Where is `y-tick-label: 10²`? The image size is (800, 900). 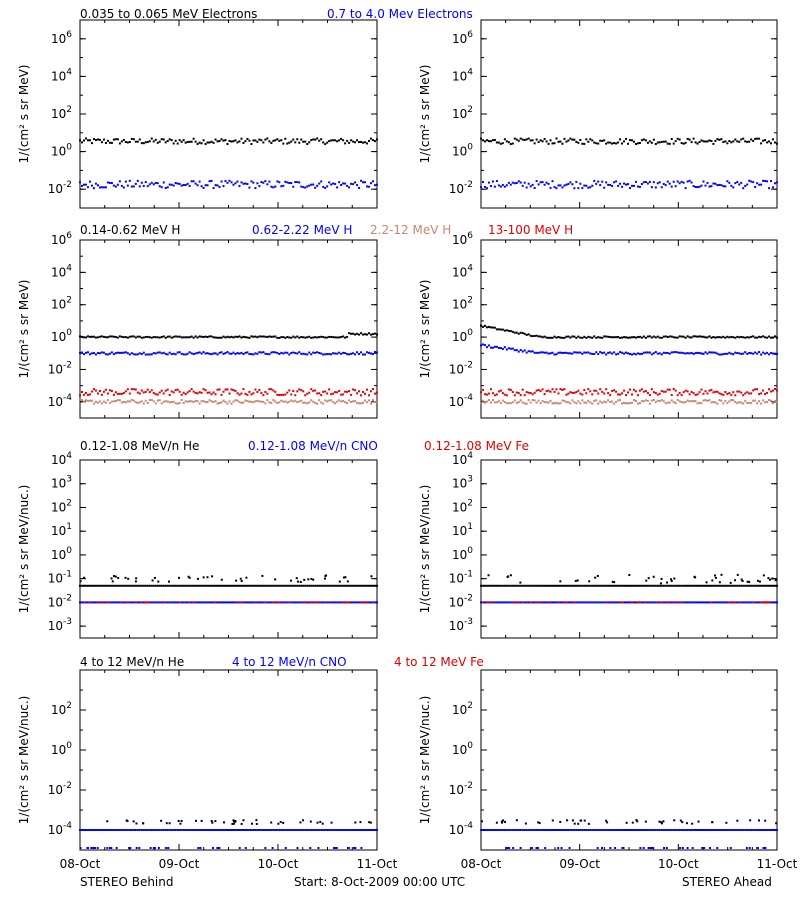 y-tick-label: 10² is located at coordinates (462, 304).